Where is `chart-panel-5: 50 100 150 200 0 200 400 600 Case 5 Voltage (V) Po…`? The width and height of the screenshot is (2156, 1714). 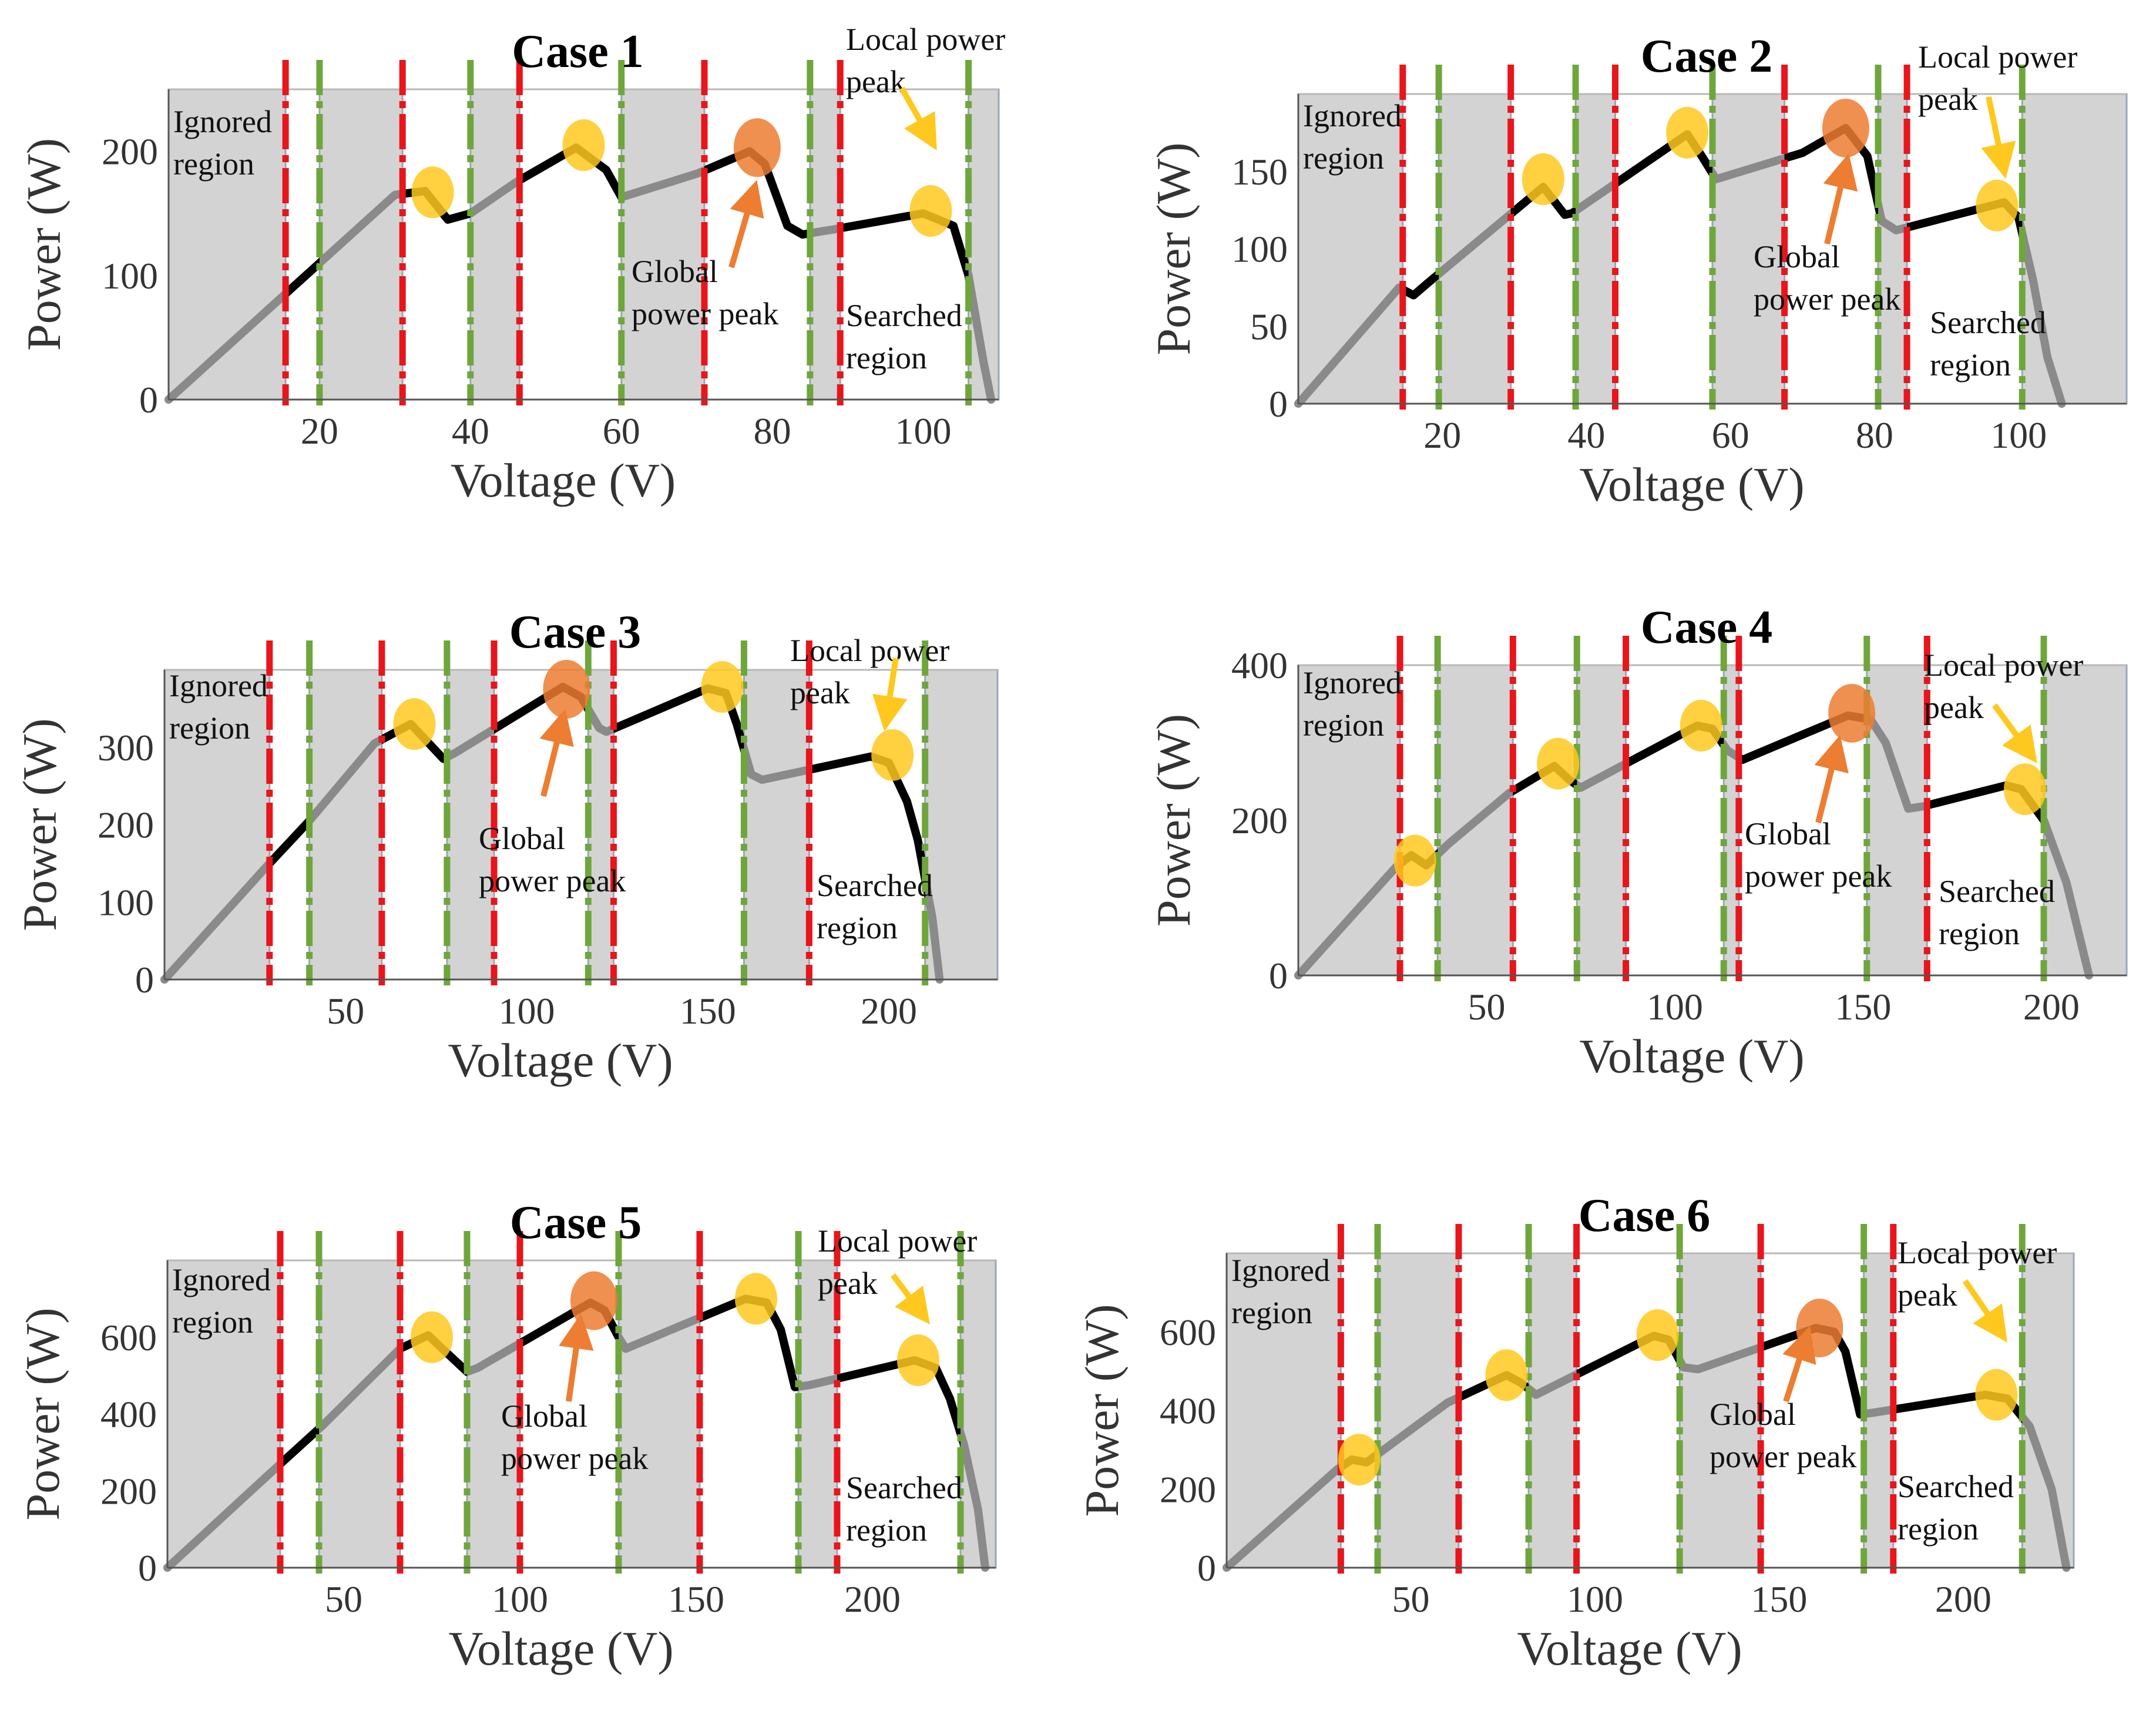 chart-panel-5: 50 100 150 200 0 200 400 600 Case 5 Voltage (V) Po… is located at coordinates (507, 1436).